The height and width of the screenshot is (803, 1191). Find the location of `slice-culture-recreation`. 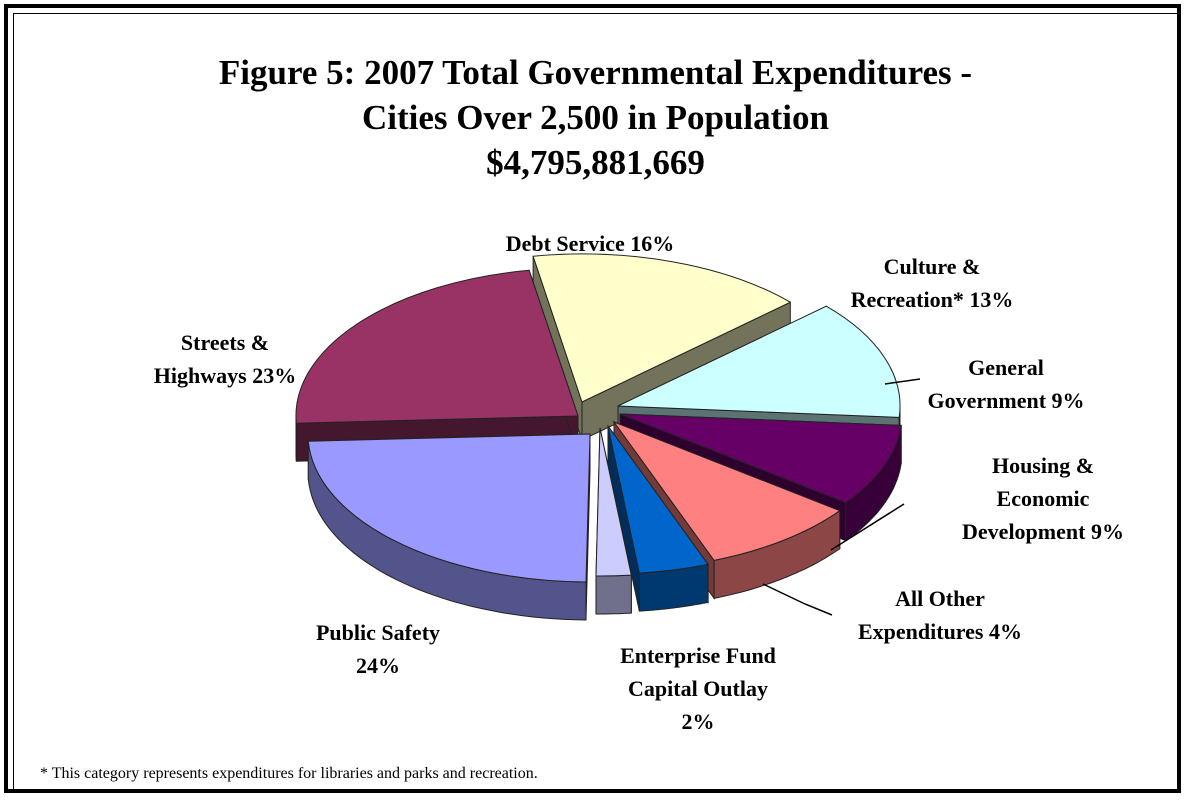

slice-culture-recreation is located at coordinates (759, 361).